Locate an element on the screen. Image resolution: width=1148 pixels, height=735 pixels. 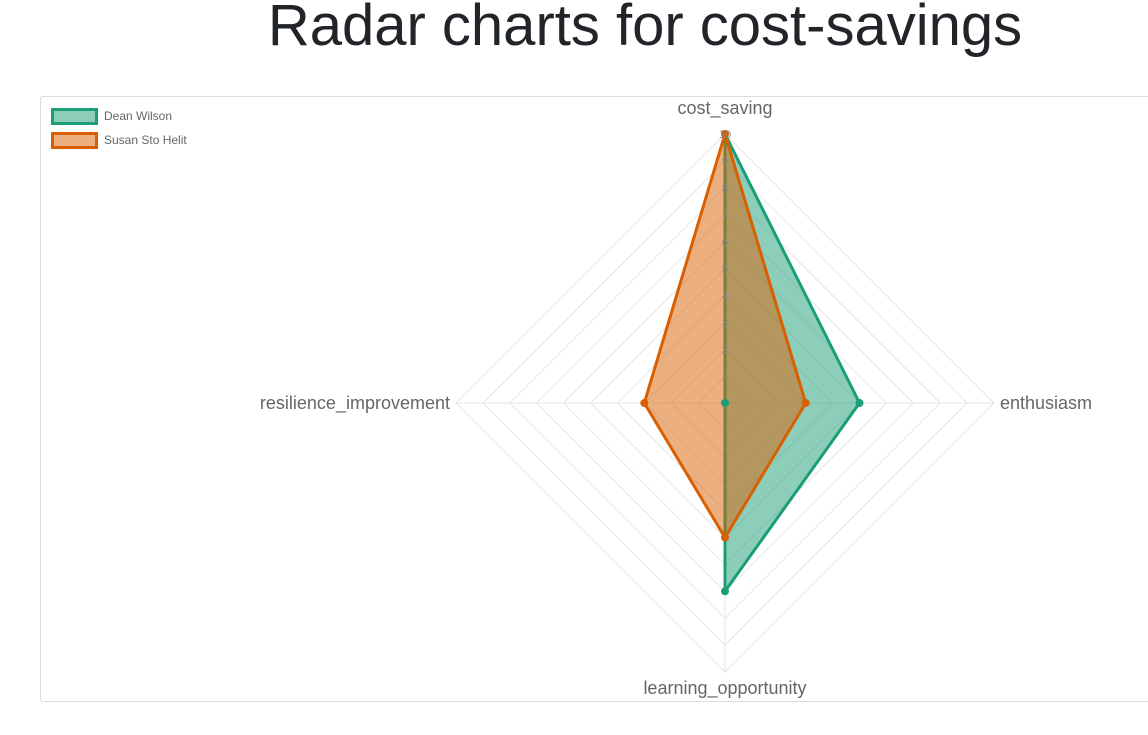
tick-label: 10 is located at coordinates (725, 135).